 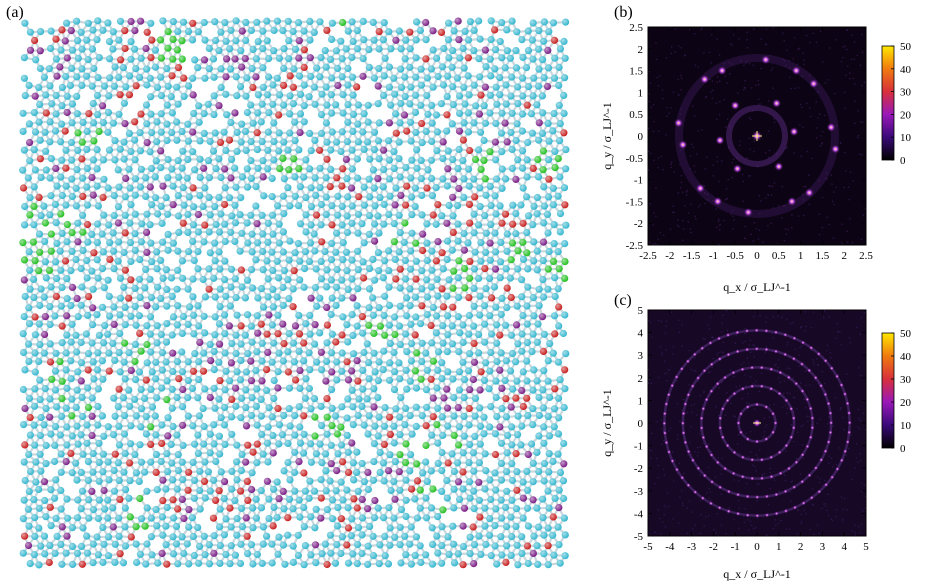 I want to click on panel-b-xtick: 0.5, so click(x=779, y=256).